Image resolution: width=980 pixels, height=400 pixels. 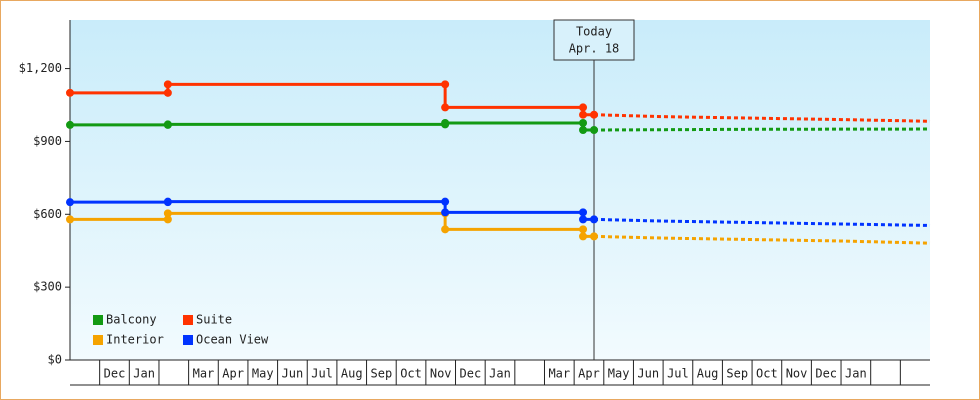 What do you see at coordinates (594, 49) in the screenshot?
I see `today-date: Apr. 18` at bounding box center [594, 49].